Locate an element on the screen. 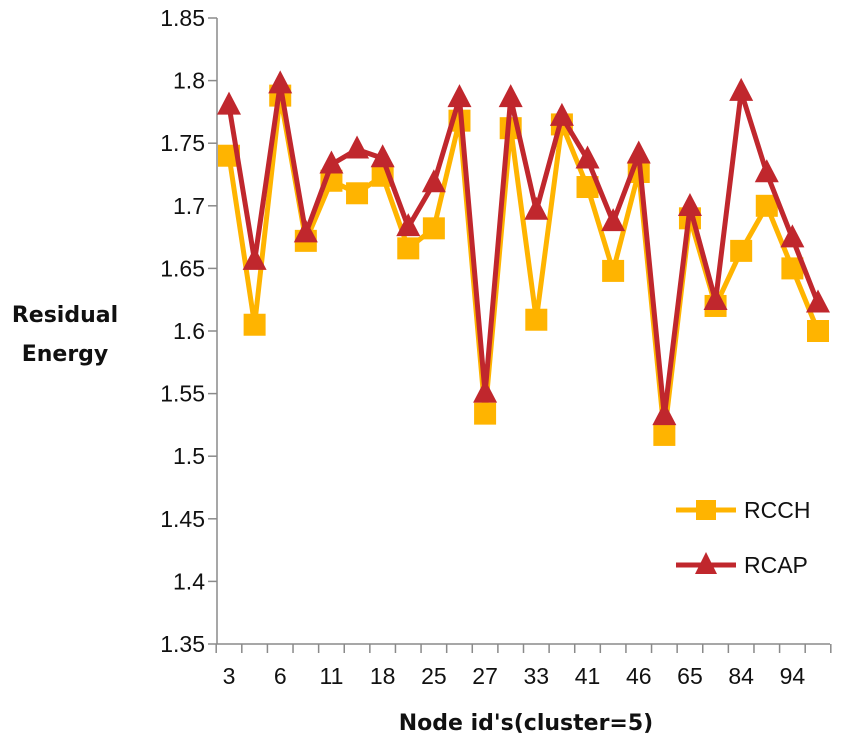 This screenshot has height=748, width=850. x-tick-label: 3 is located at coordinates (229, 676).